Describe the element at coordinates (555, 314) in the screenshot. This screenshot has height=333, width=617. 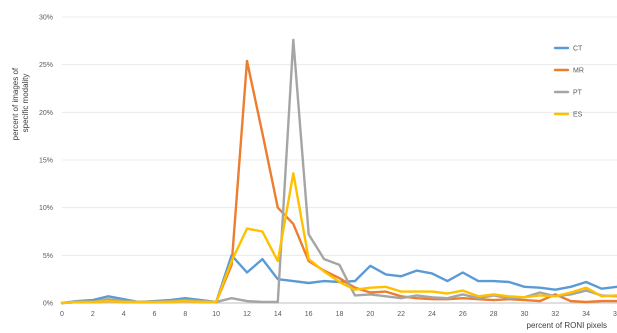
I see `x-tick-label: 32` at that location.